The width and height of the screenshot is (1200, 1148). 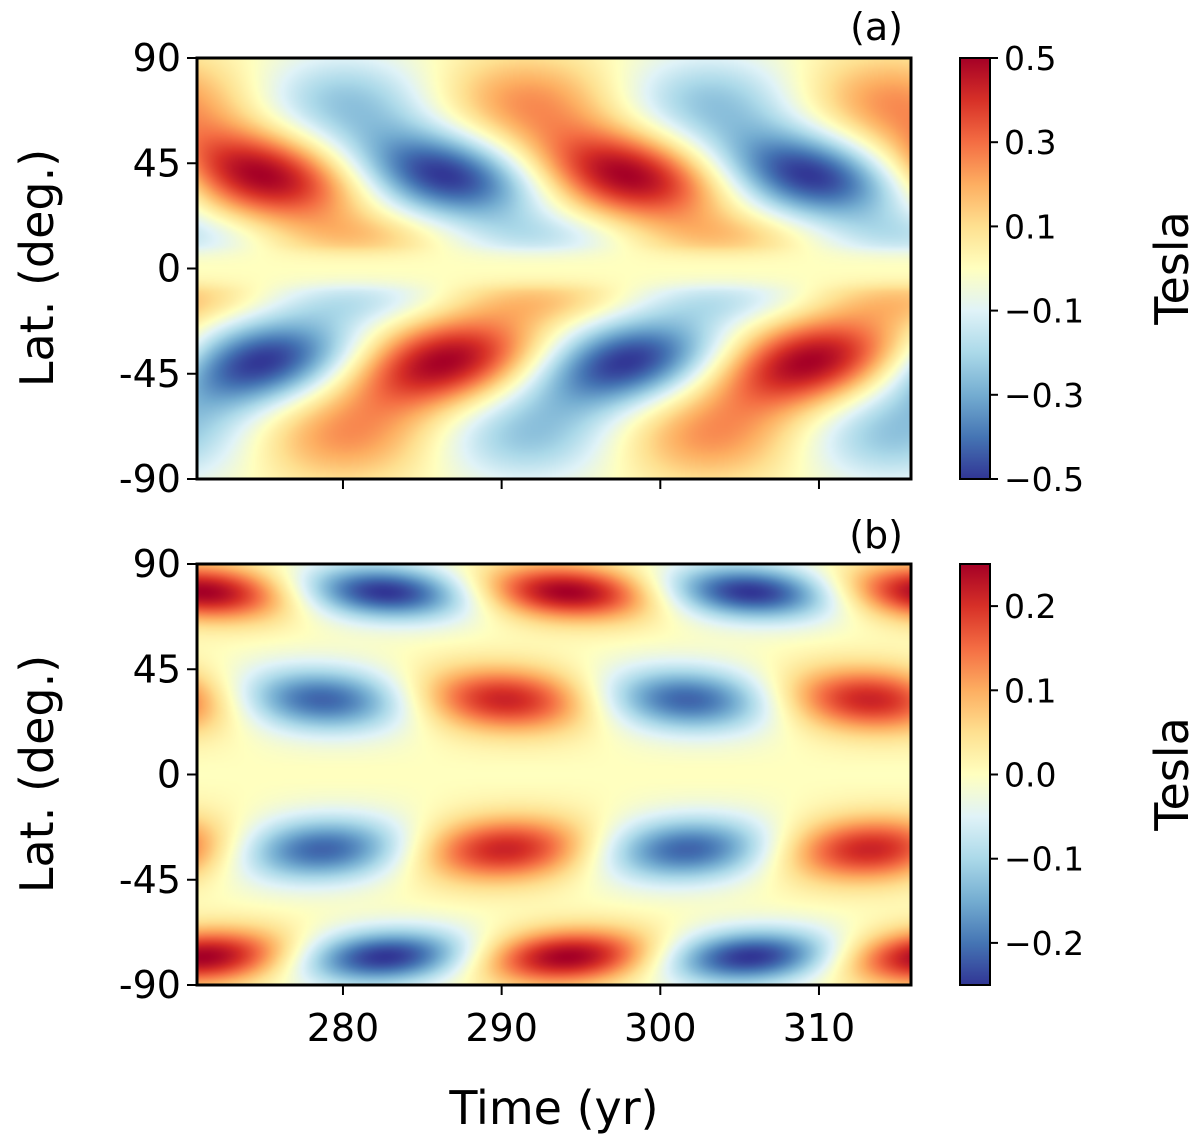 What do you see at coordinates (1044, 943) in the screenshot?
I see `colorbar-tick-label: −0.2` at bounding box center [1044, 943].